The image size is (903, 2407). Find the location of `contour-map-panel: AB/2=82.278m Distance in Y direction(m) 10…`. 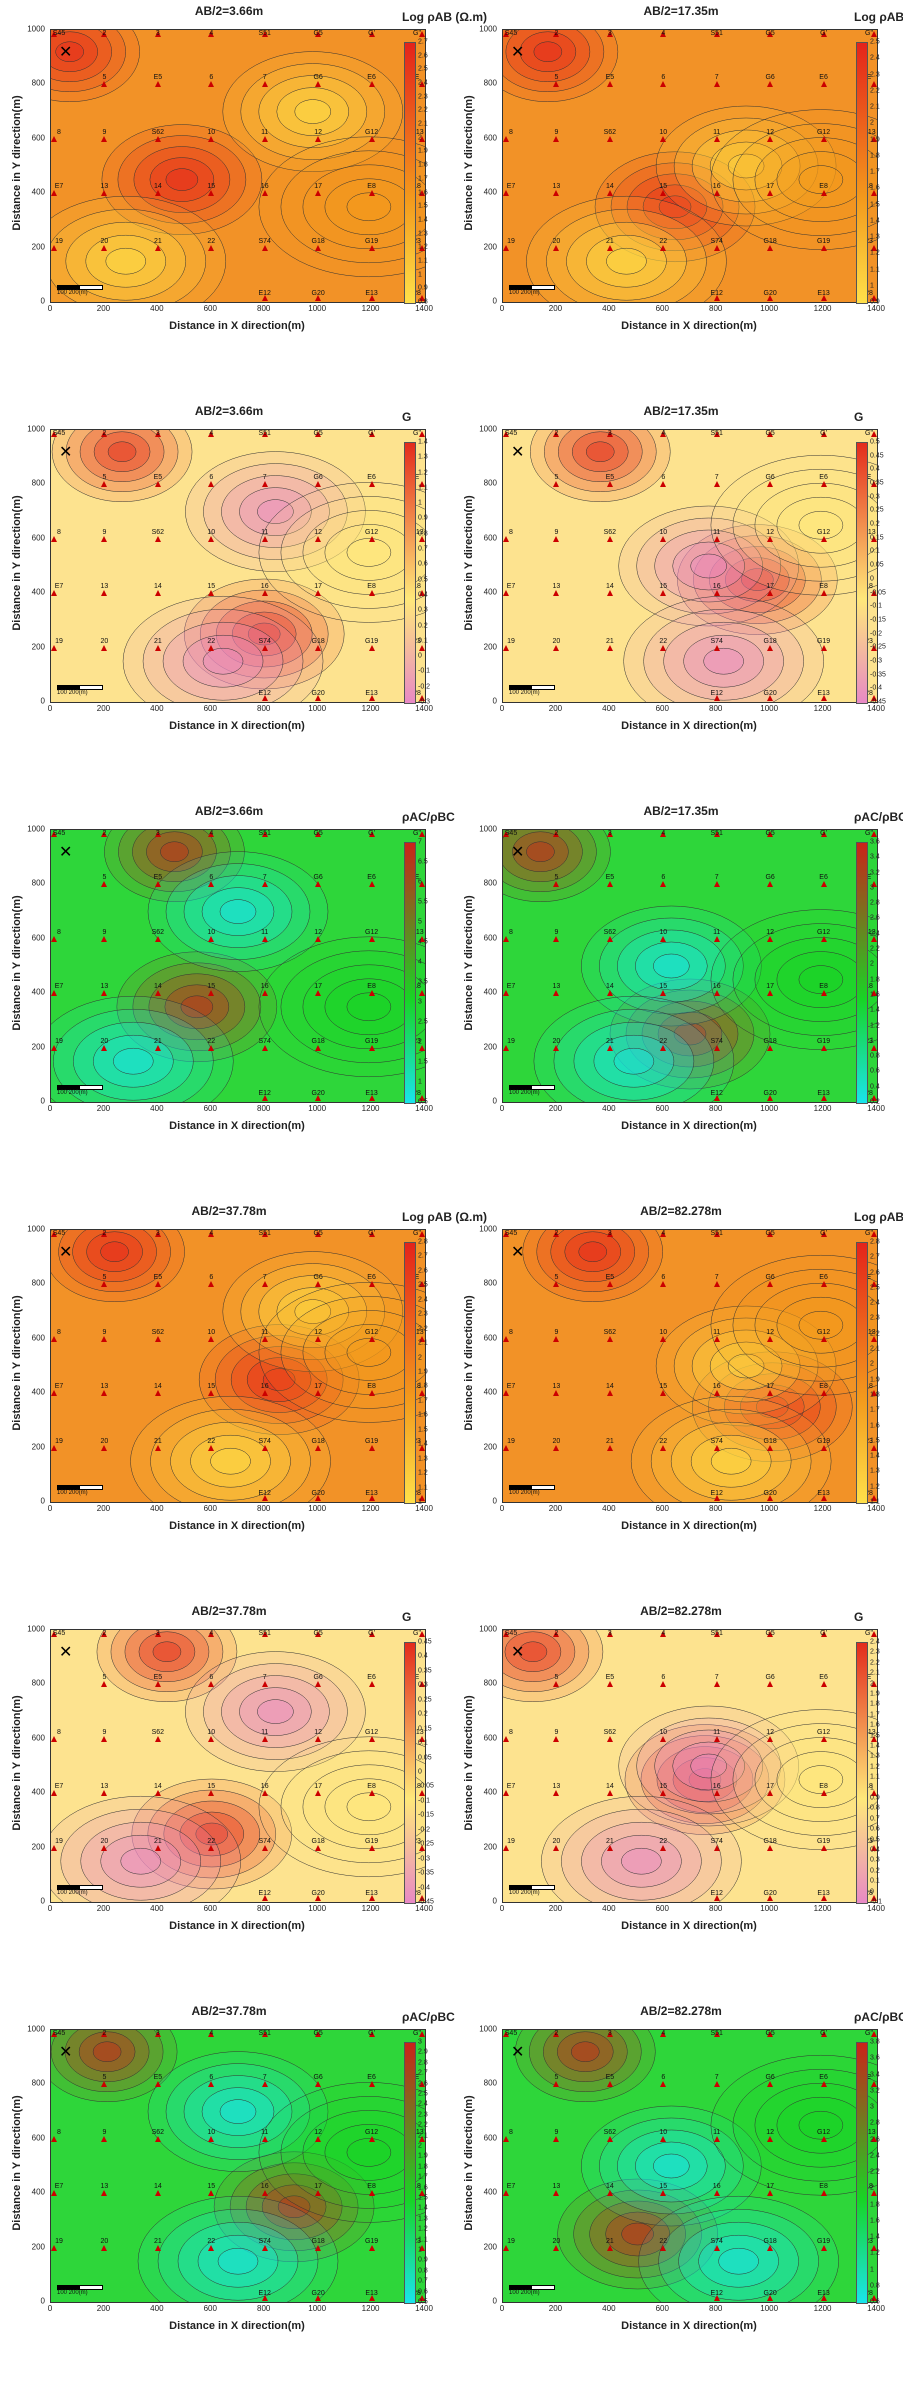

contour-map-panel: AB/2=82.278m Distance in Y direction(m) 10… is located at coordinates (676, 1799).